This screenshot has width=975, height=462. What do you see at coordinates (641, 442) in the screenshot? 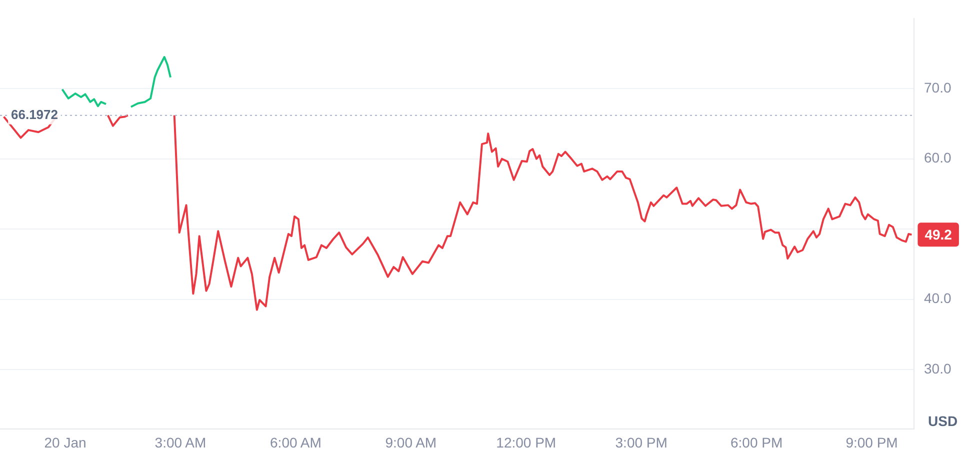
I see `x-tick-label: 3:00 PM` at bounding box center [641, 442].